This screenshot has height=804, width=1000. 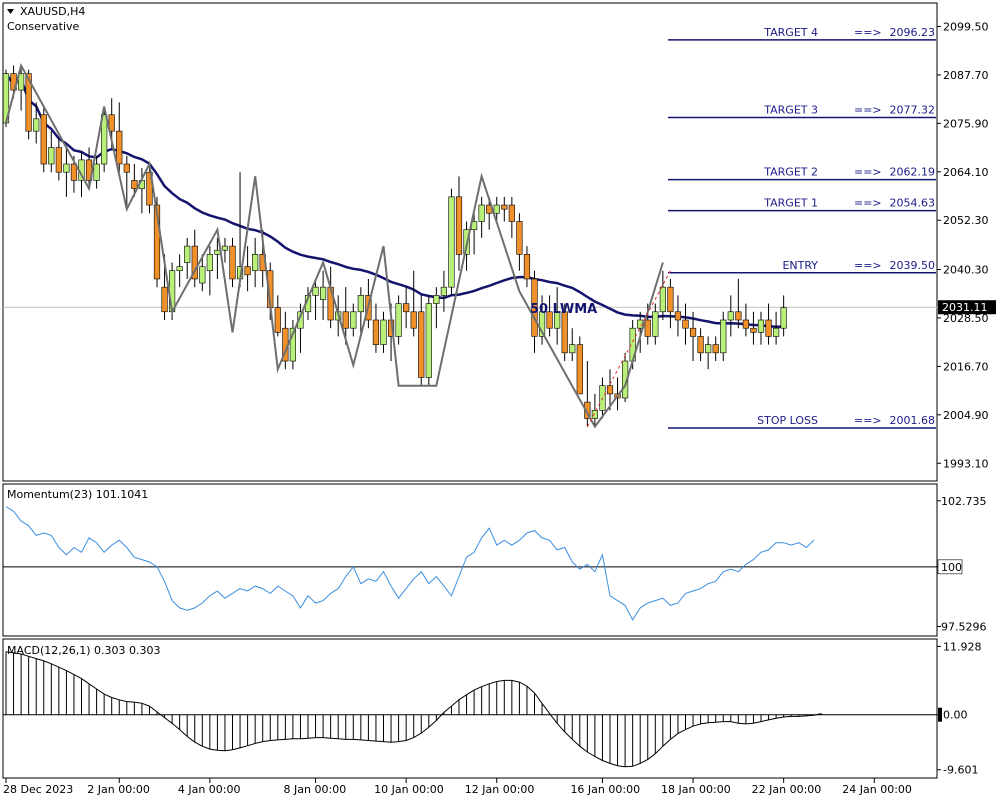 What do you see at coordinates (913, 172) in the screenshot?
I see `level-value: 2062.19` at bounding box center [913, 172].